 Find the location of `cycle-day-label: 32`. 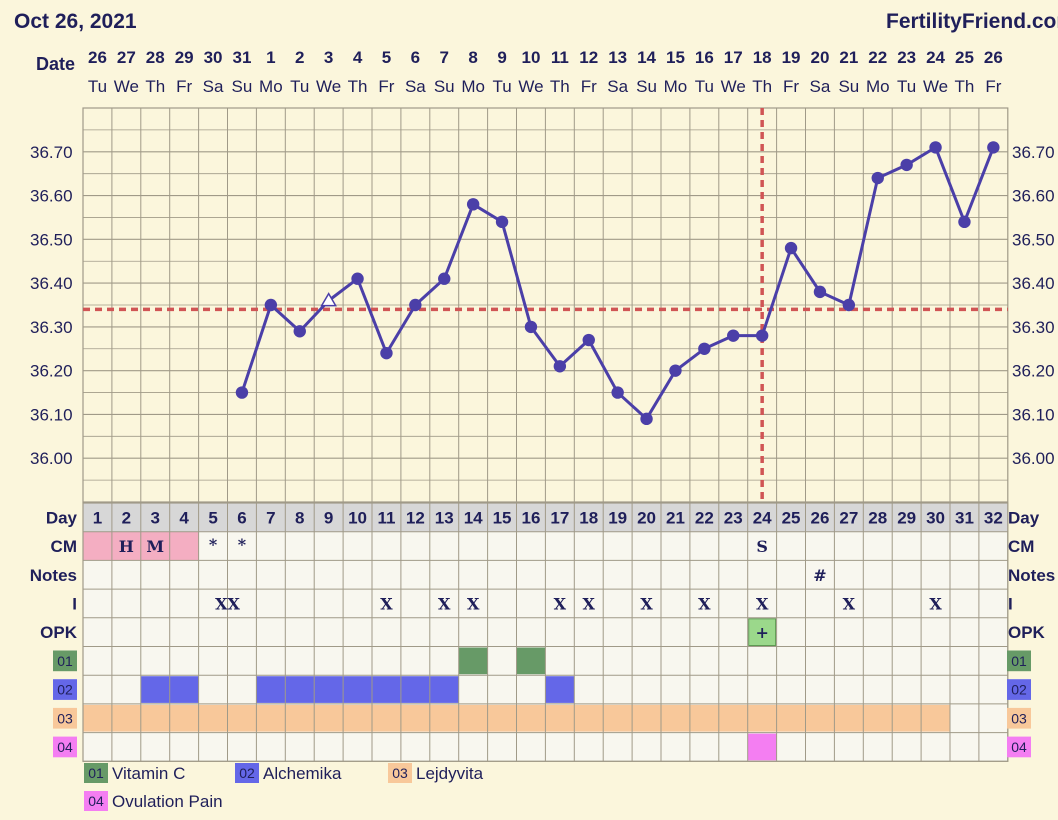

cycle-day-label: 32 is located at coordinates (993, 517).